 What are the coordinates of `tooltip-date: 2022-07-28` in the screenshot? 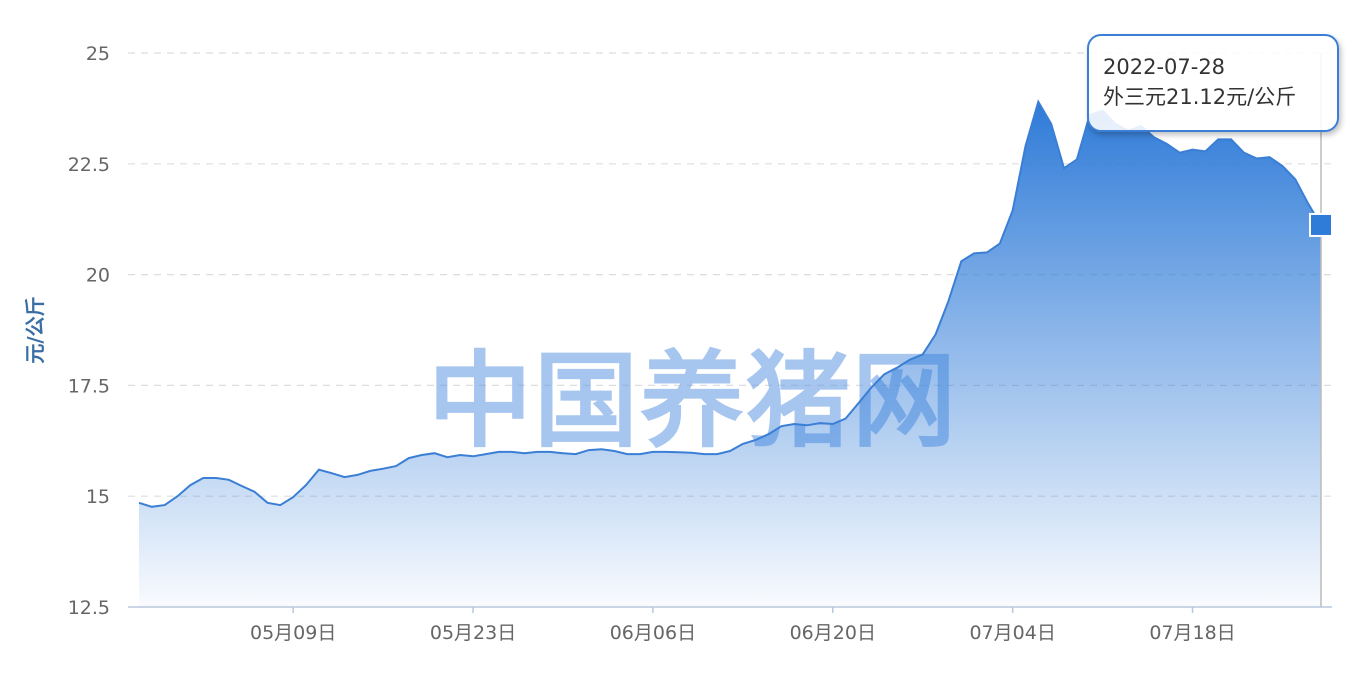 It's located at (1164, 67).